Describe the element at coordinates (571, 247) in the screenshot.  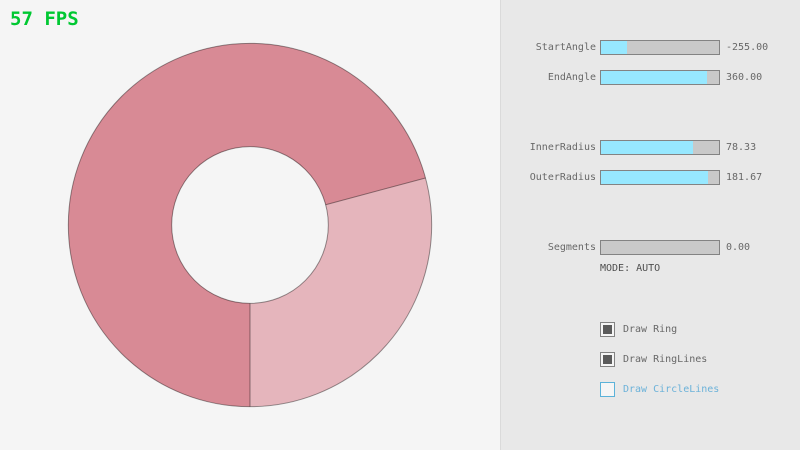
I see `segments-label: Segments` at that location.